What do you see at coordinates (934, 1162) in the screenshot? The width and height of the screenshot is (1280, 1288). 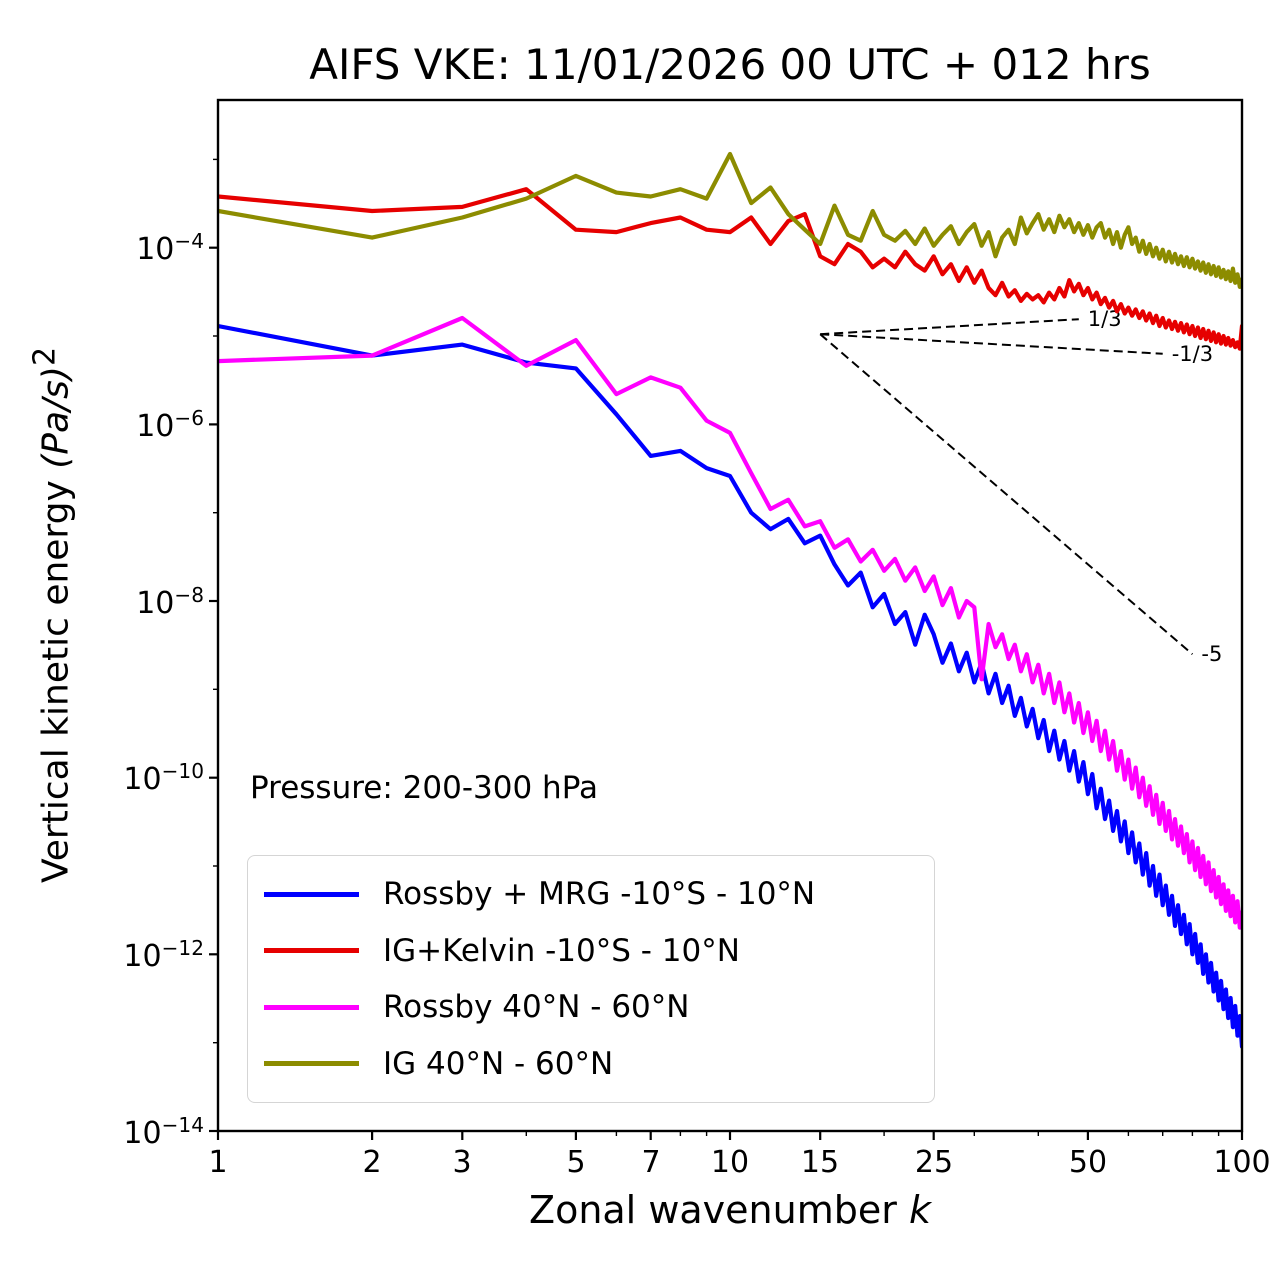 I see `x-tick-label: 25` at bounding box center [934, 1162].